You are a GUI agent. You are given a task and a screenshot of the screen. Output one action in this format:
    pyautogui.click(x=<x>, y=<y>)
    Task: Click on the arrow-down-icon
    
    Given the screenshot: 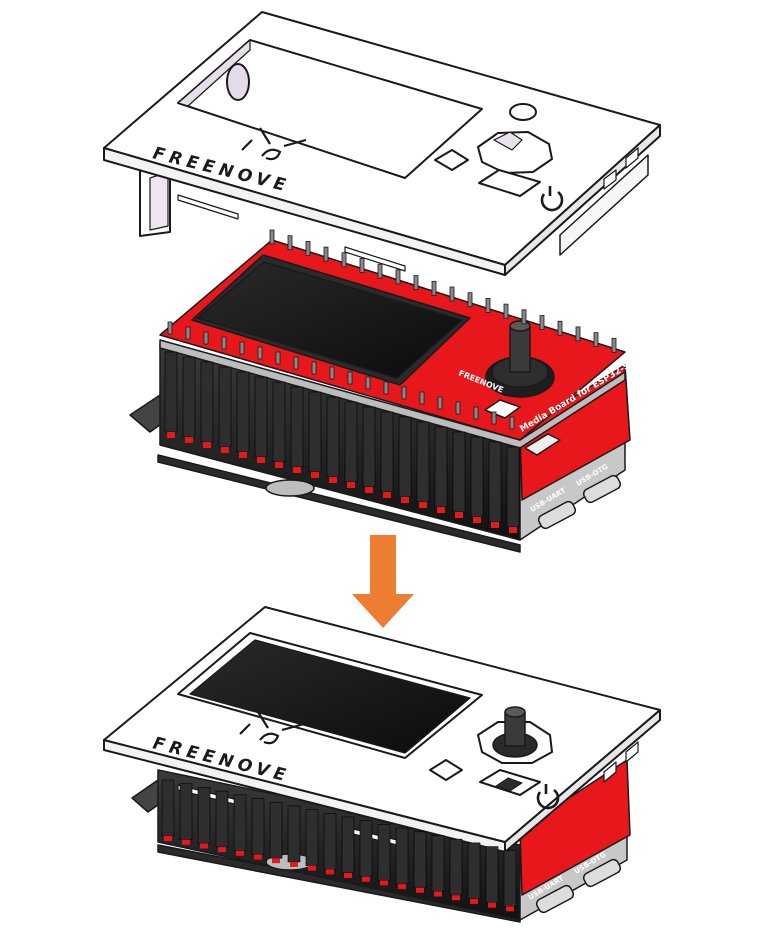 What is the action you would take?
    pyautogui.click(x=383, y=581)
    